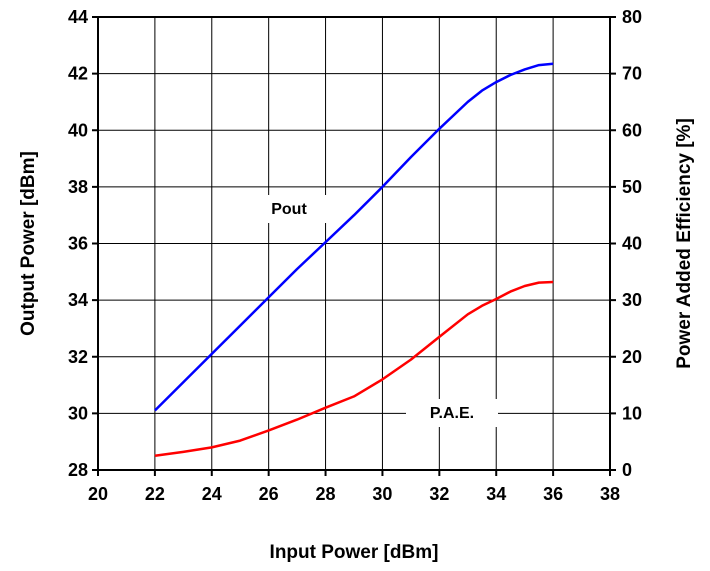 Image resolution: width=710 pixels, height=571 pixels. Describe the element at coordinates (632, 17) in the screenshot. I see `y-right-tick-label: 80` at that location.